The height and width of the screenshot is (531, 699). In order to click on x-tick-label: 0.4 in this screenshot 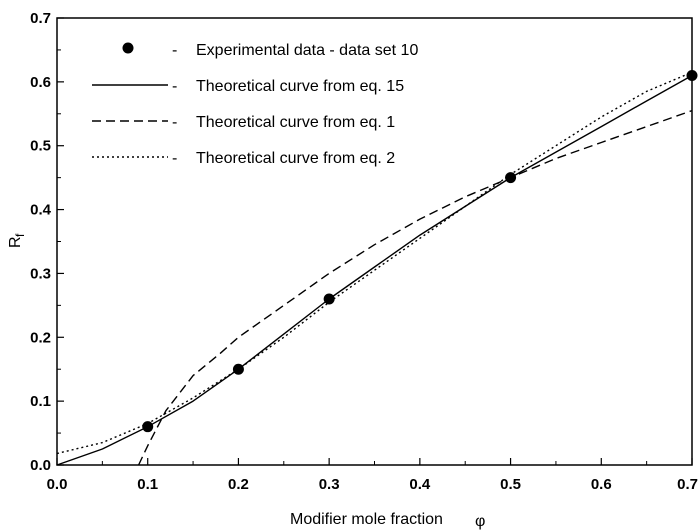, I will do `click(420, 484)`.